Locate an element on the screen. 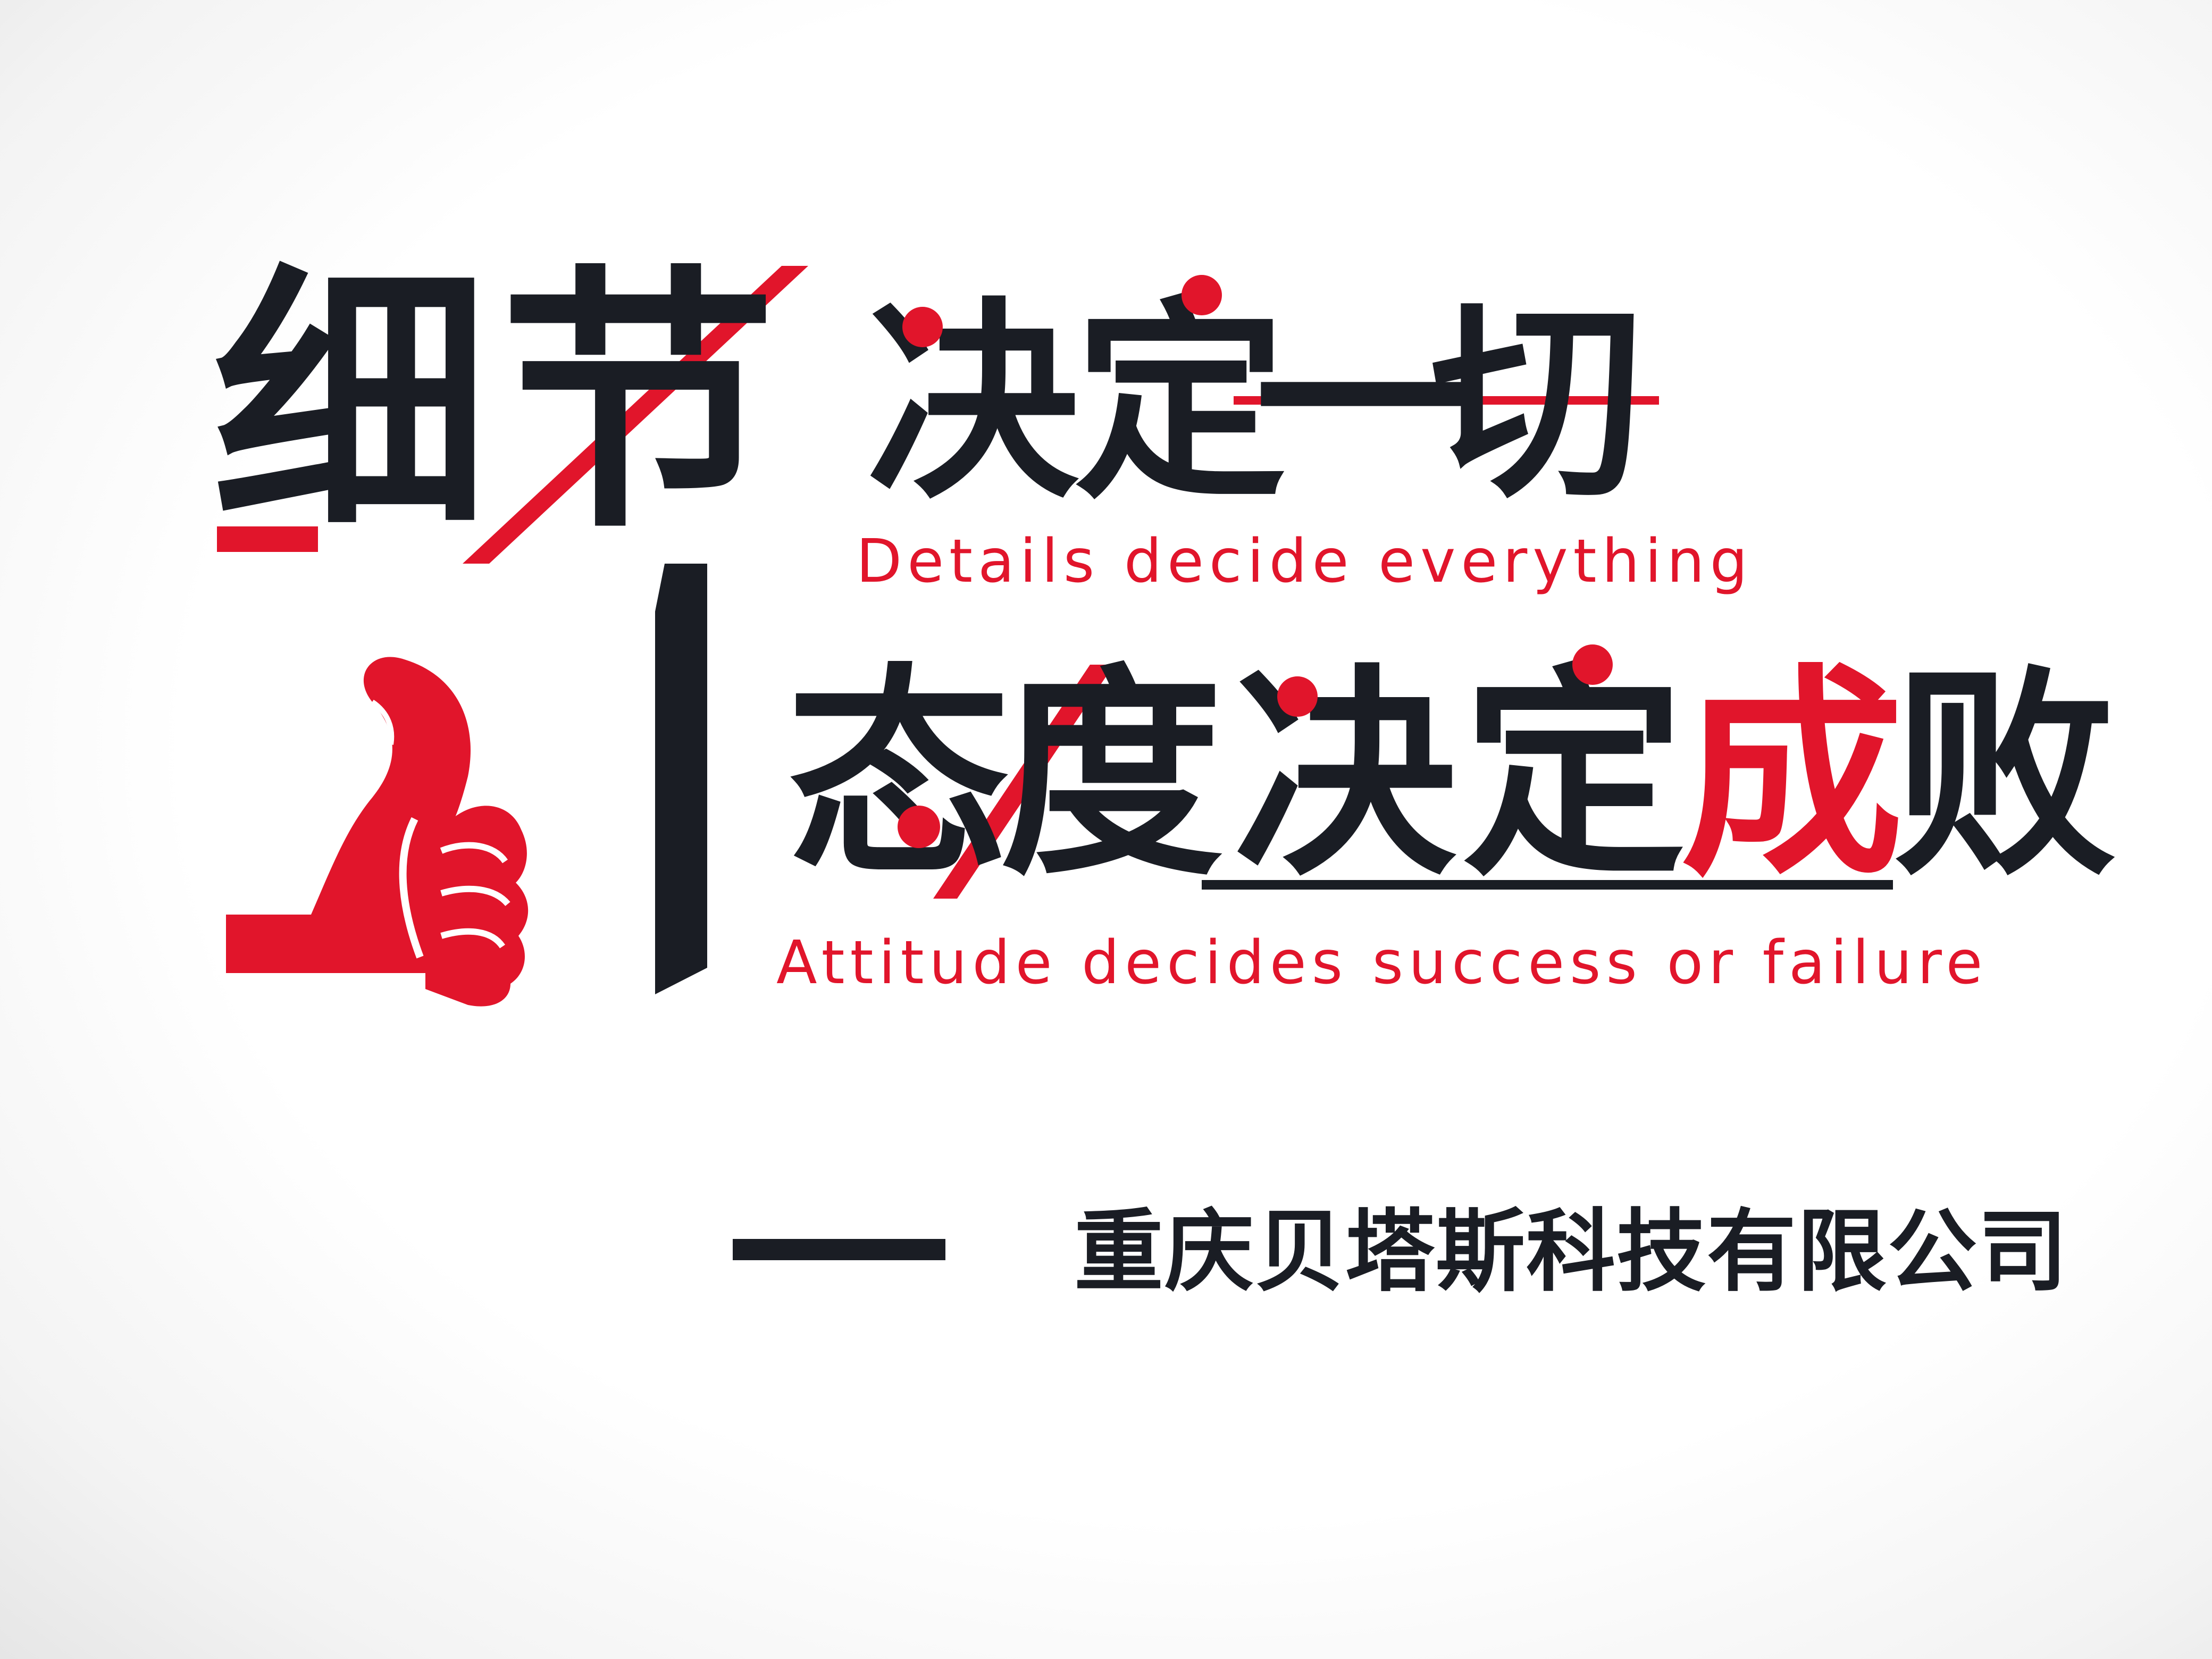 This screenshot has height=1659, width=2212. accent-bar-left is located at coordinates (267, 539).